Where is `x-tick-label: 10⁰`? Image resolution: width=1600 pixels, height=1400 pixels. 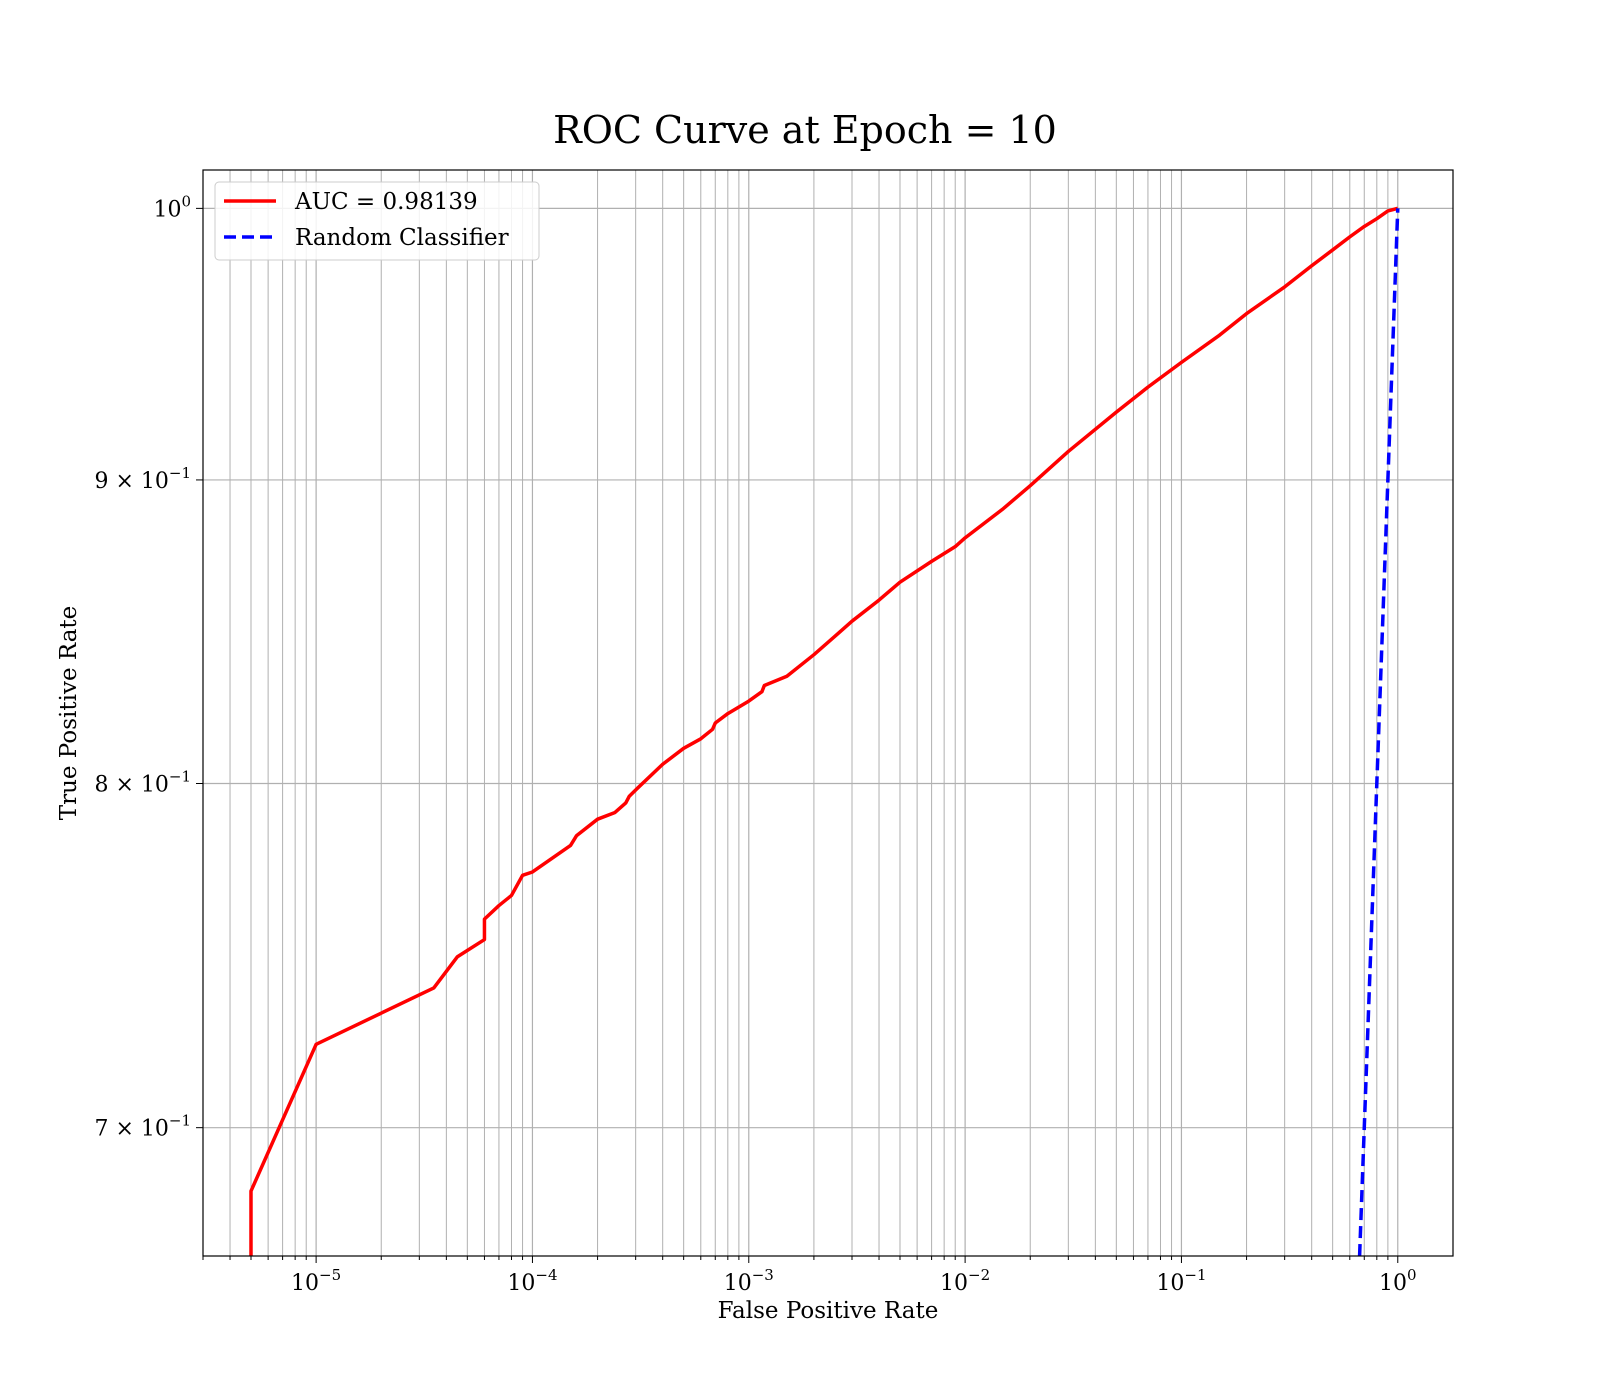 x-tick-label: 10⁰ is located at coordinates (1398, 1281).